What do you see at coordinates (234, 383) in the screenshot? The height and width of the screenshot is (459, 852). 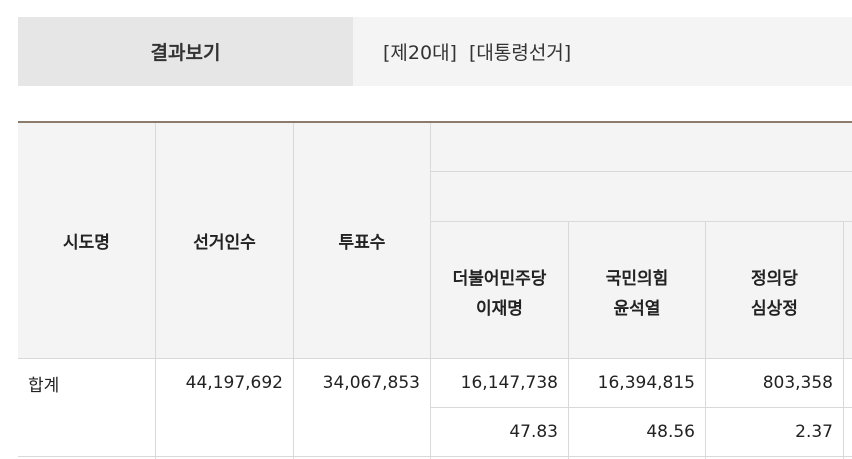 I see `row-electorate: 44,197,692` at bounding box center [234, 383].